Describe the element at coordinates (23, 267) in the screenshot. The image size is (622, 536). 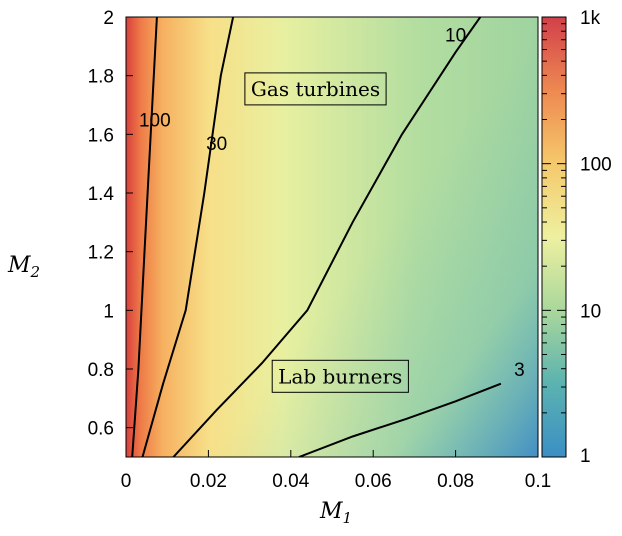
I see `y-axis-label: M2` at that location.